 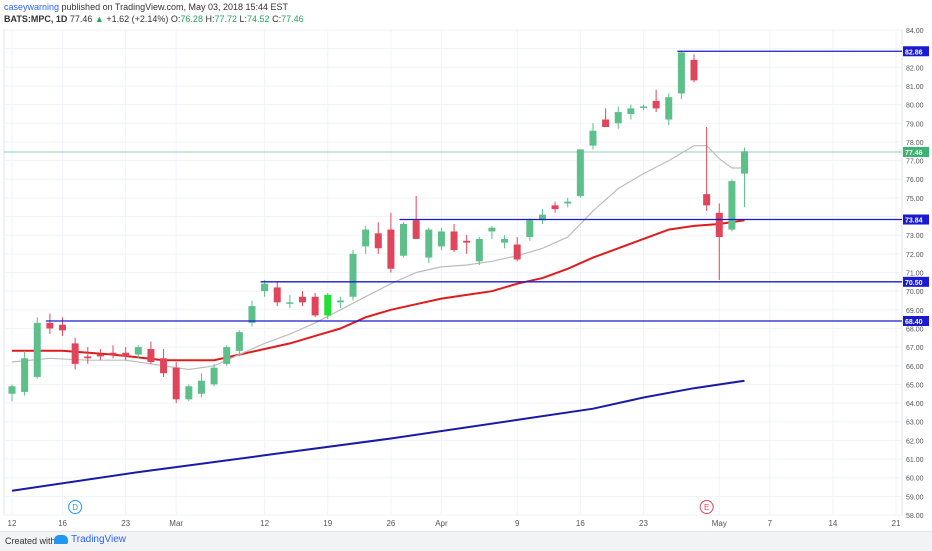 I want to click on y-tick-label: 59.00, so click(x=915, y=497).